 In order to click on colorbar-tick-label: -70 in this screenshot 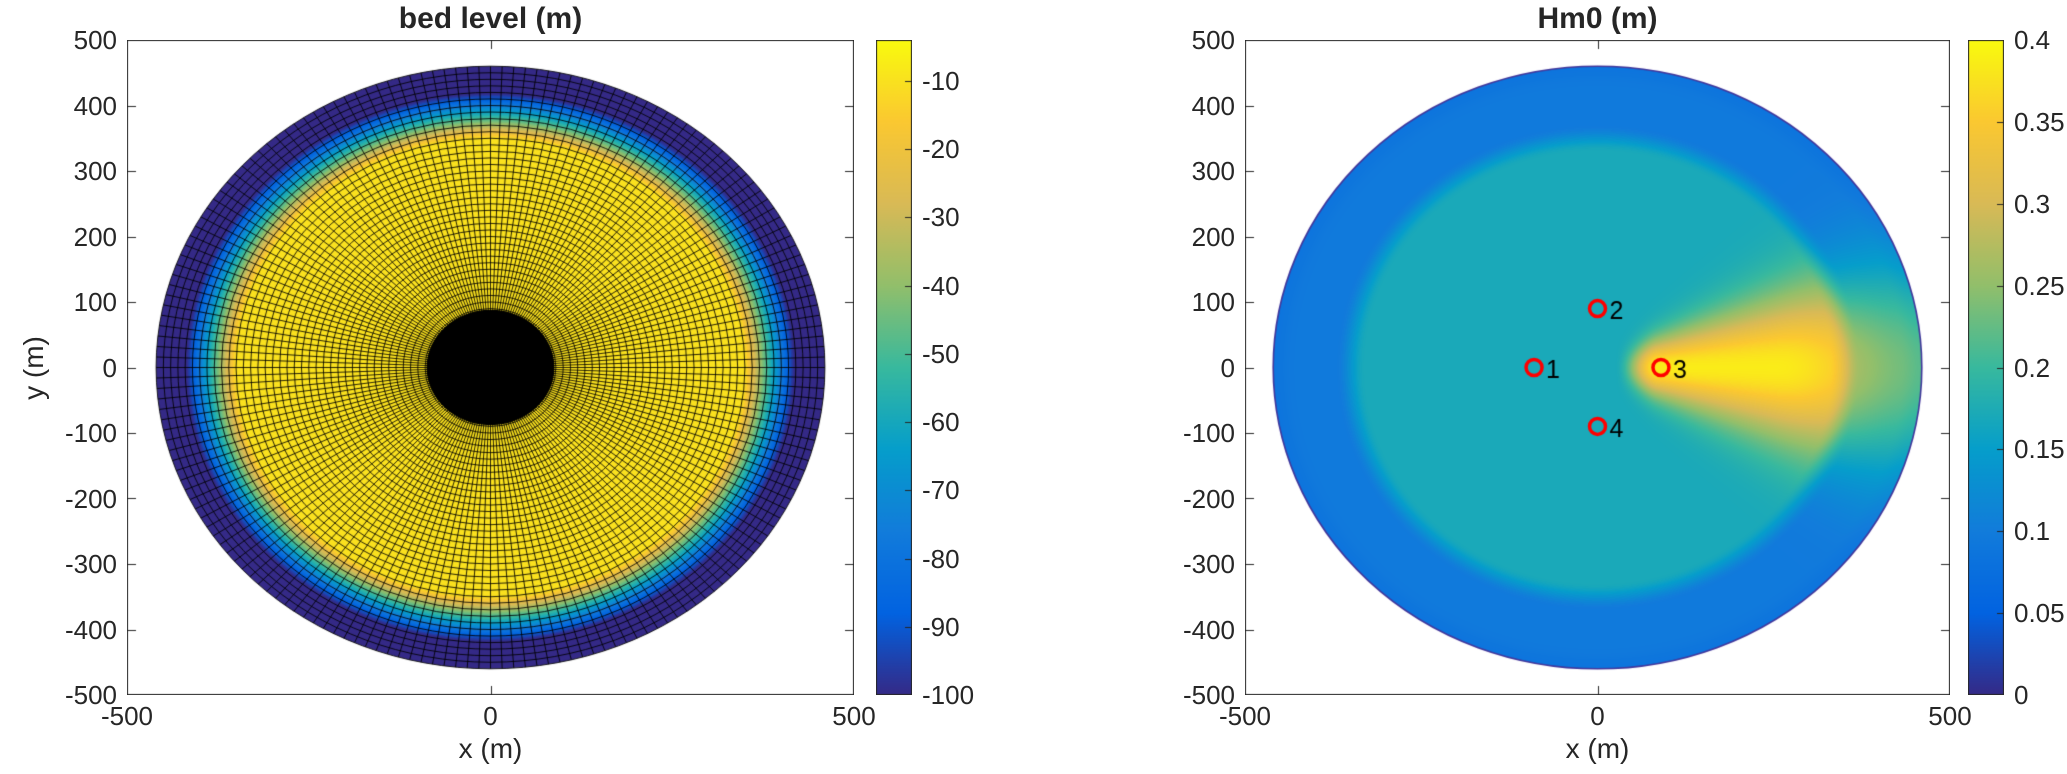, I will do `click(941, 490)`.